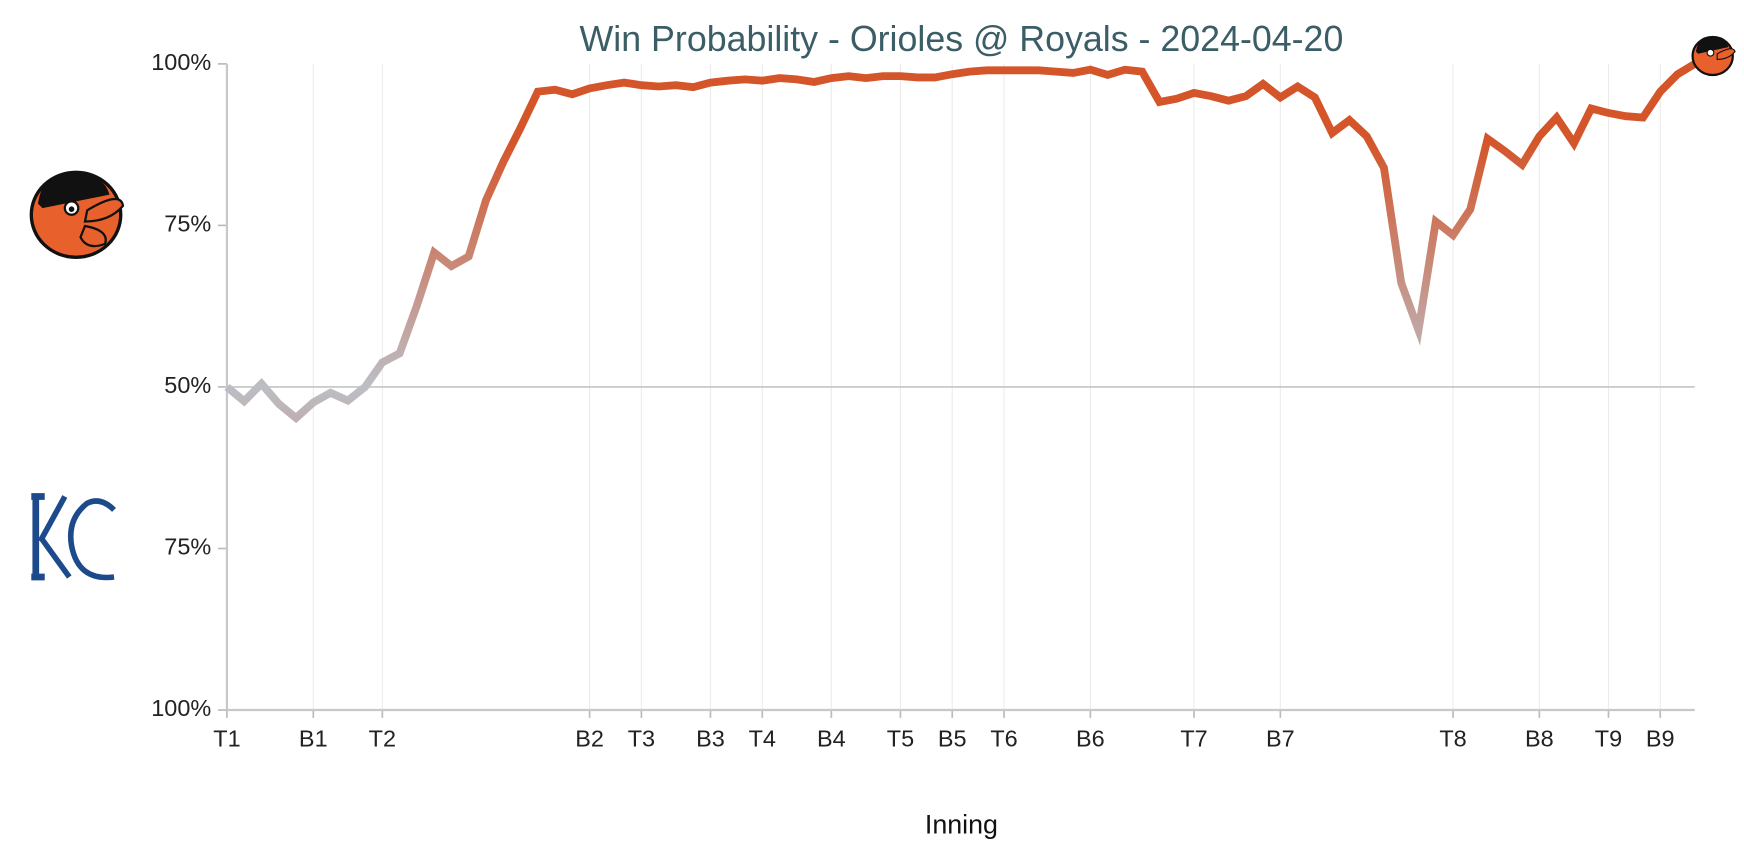 Image resolution: width=1744 pixels, height=860 pixels. Describe the element at coordinates (1003, 738) in the screenshot. I see `x-tick-label: T6` at that location.